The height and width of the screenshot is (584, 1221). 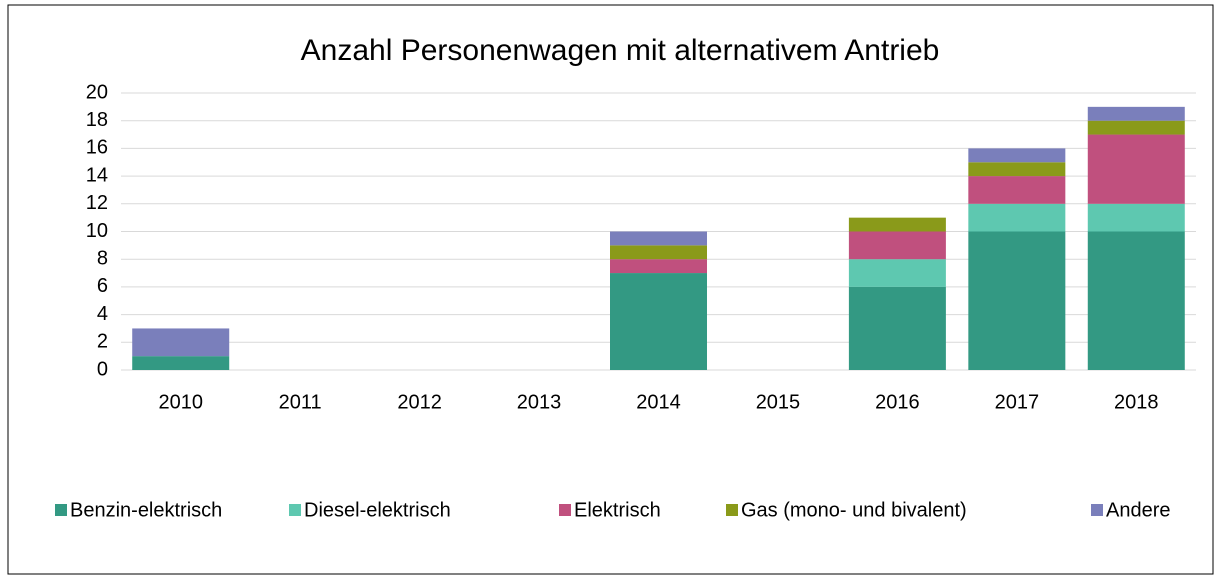 What do you see at coordinates (102, 258) in the screenshot?
I see `y-tick-label: 8` at bounding box center [102, 258].